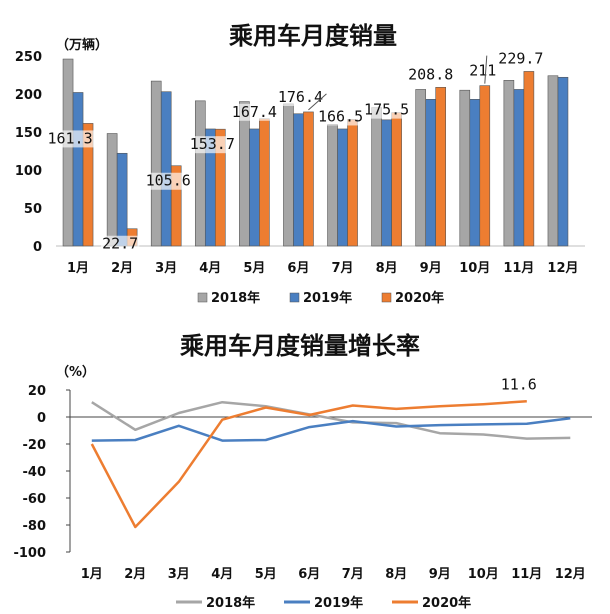  What do you see at coordinates (68, 152) in the screenshot?
I see `bar-2018年-1月` at bounding box center [68, 152].